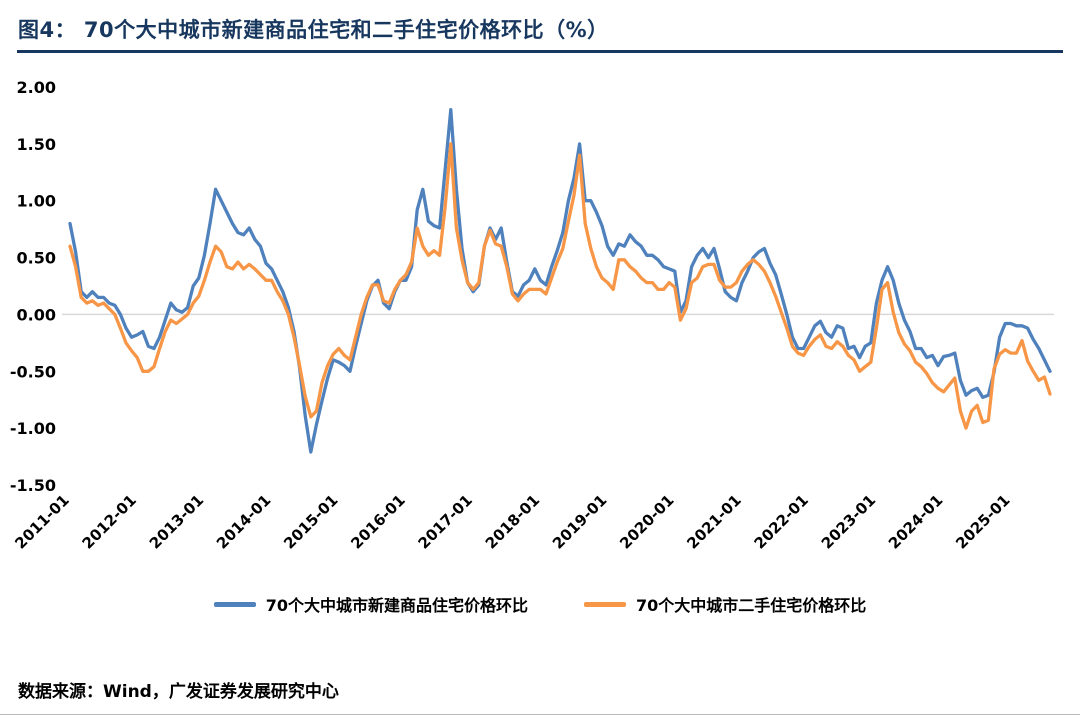 The width and height of the screenshot is (1080, 718). Describe the element at coordinates (512, 521) in the screenshot. I see `svg-text: 2018-01` at that location.